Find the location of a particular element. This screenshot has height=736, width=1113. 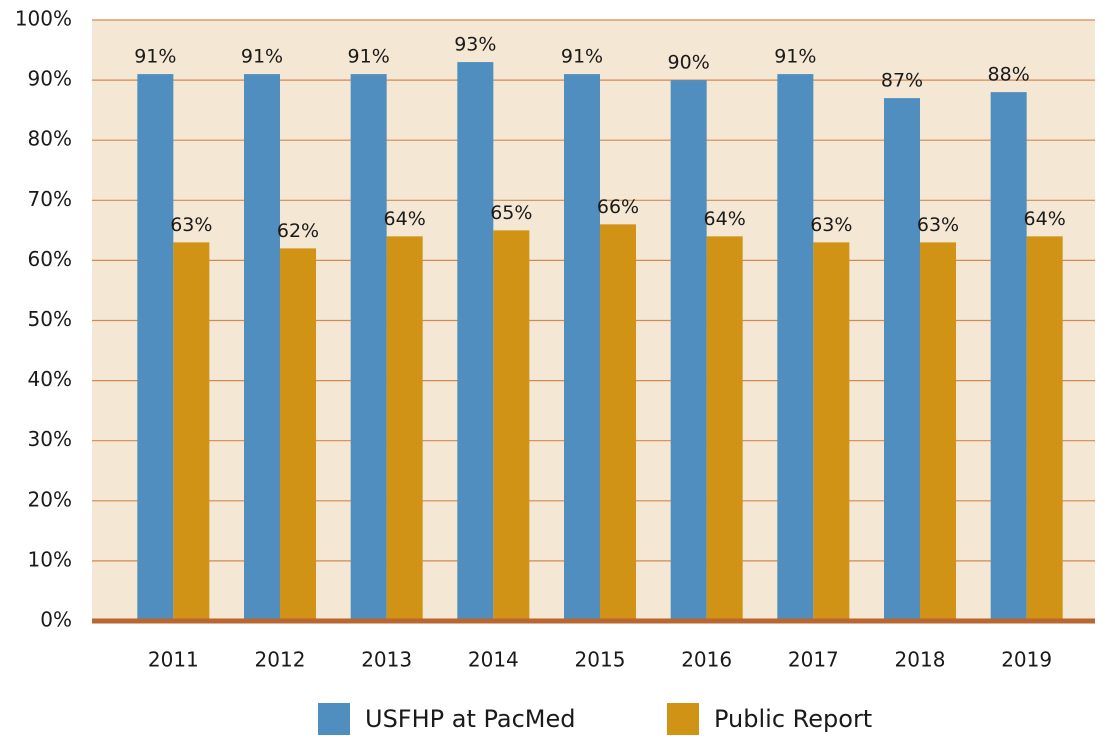

x-tick-label: 2011 is located at coordinates (173, 660).